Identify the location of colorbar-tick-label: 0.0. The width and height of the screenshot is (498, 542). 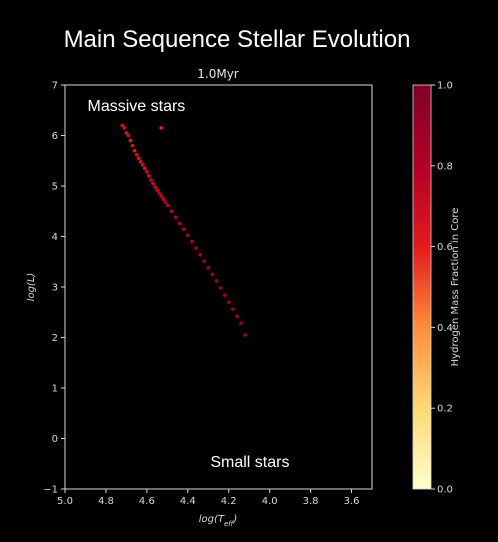
(445, 490).